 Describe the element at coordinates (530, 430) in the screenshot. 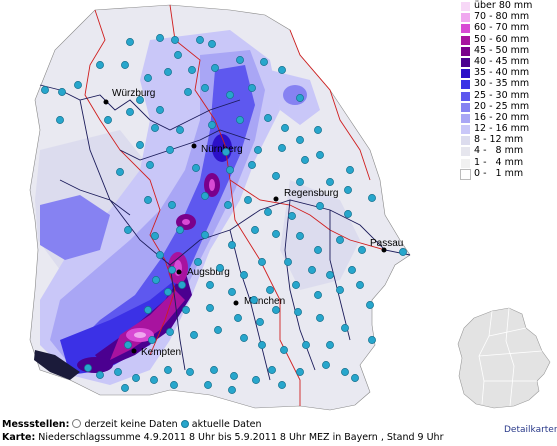

I see `detailkarten-link: Detailkarten` at that location.